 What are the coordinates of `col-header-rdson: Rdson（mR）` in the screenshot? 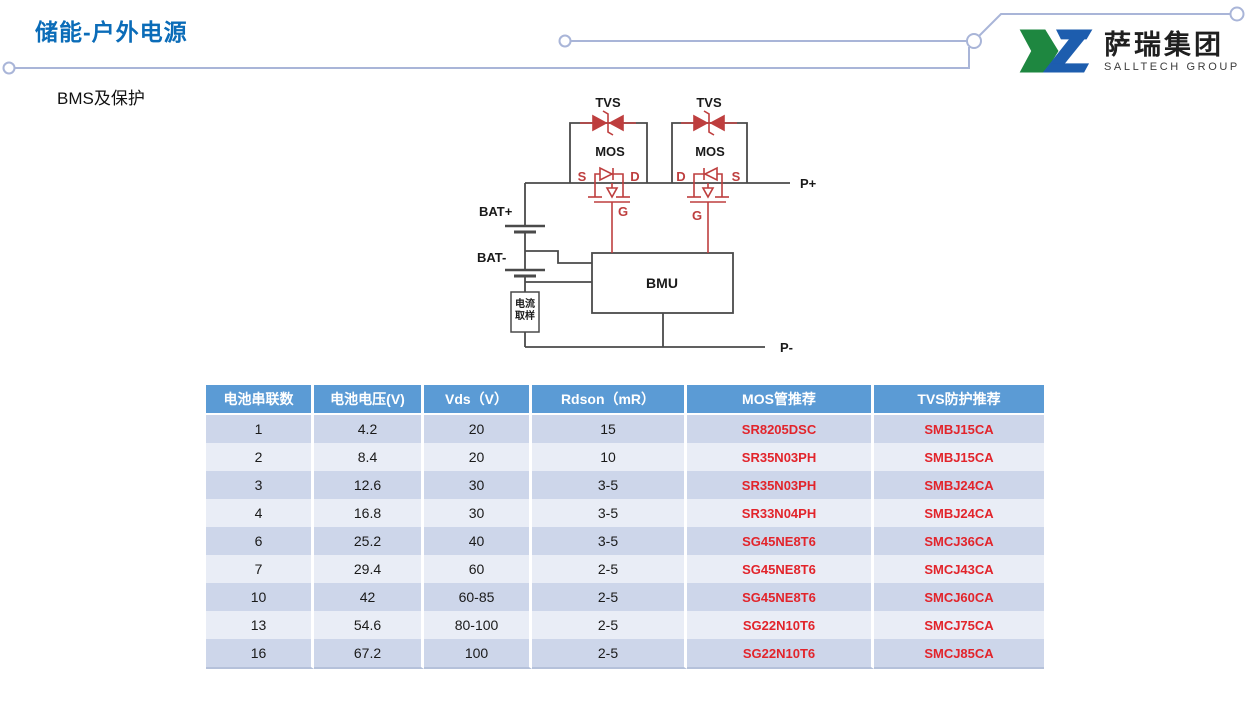 It's located at (609, 400).